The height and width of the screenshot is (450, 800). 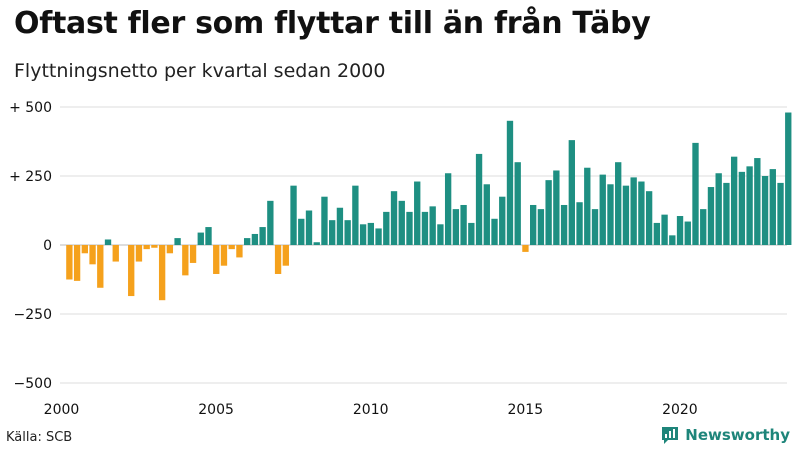 I want to click on x-tick-label: 2015, so click(x=525, y=410).